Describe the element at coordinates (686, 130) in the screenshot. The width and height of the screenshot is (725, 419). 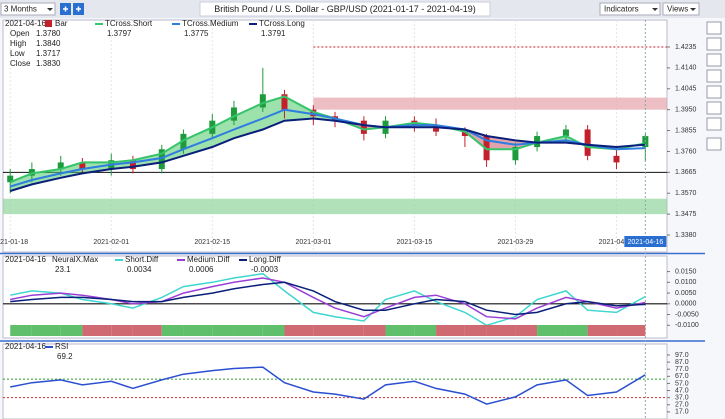
I see `y-tick-label: 1.3855` at that location.